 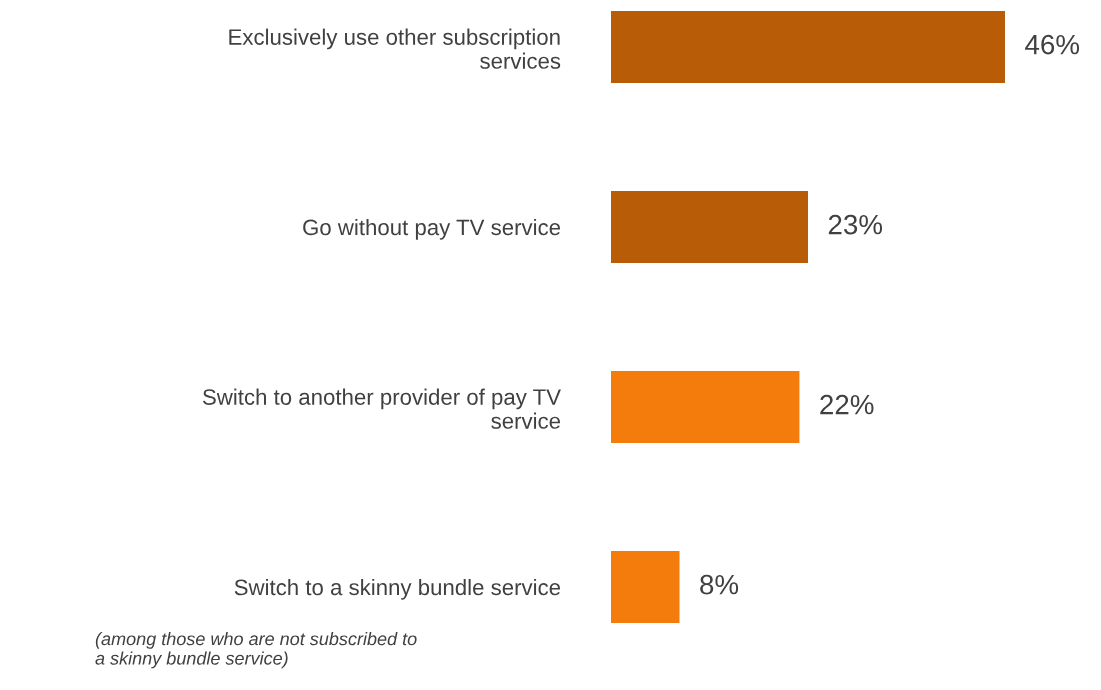 I want to click on data-label: 46%, so click(x=1052, y=44).